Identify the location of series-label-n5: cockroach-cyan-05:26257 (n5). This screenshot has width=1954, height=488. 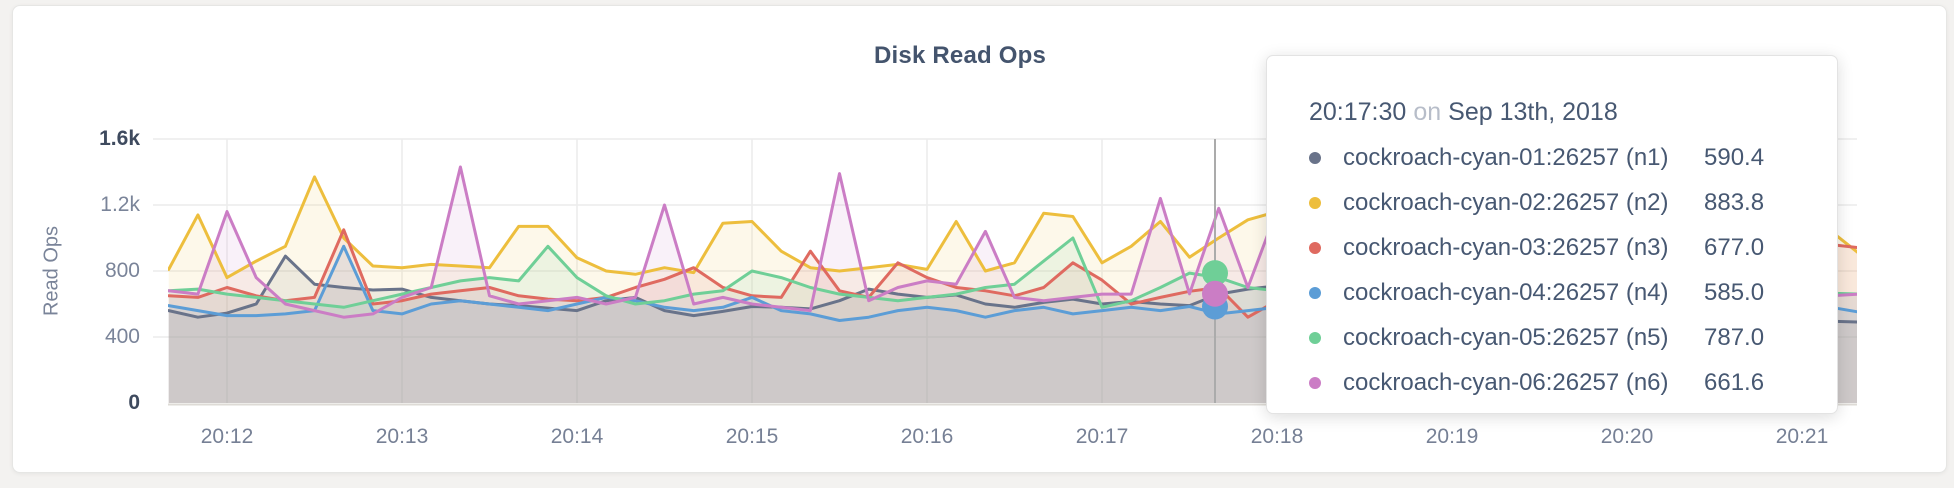
(1506, 337).